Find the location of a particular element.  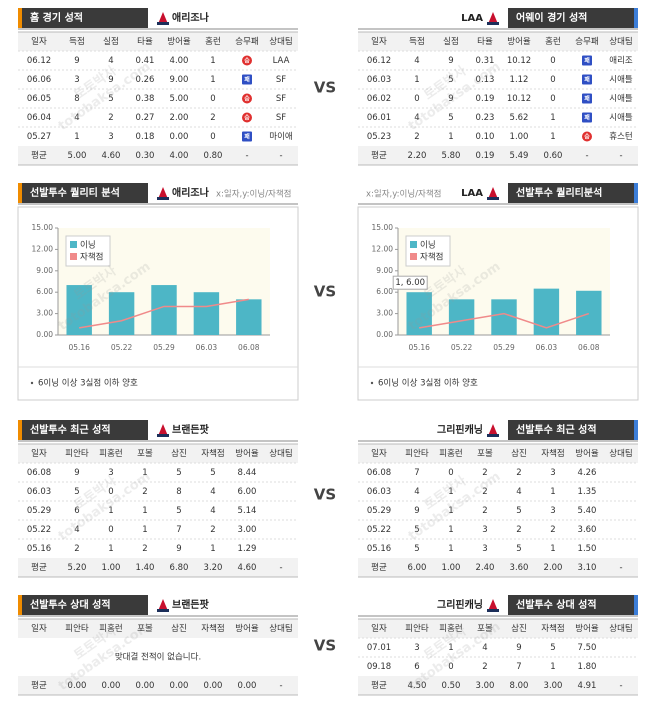

column-header: 홈런 is located at coordinates (213, 41).